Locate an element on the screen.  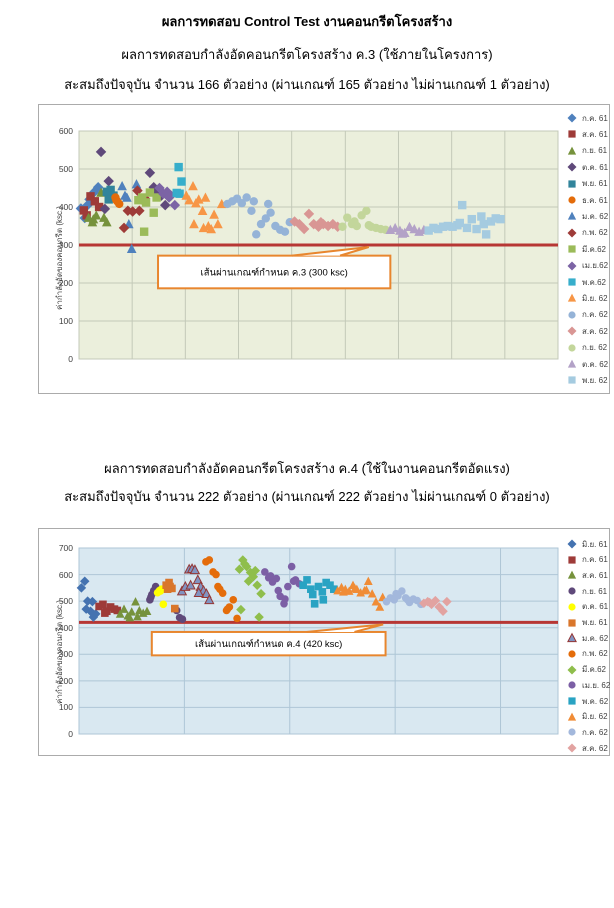
legend-label: พ.ย. 62 is located at coordinates (595, 380).